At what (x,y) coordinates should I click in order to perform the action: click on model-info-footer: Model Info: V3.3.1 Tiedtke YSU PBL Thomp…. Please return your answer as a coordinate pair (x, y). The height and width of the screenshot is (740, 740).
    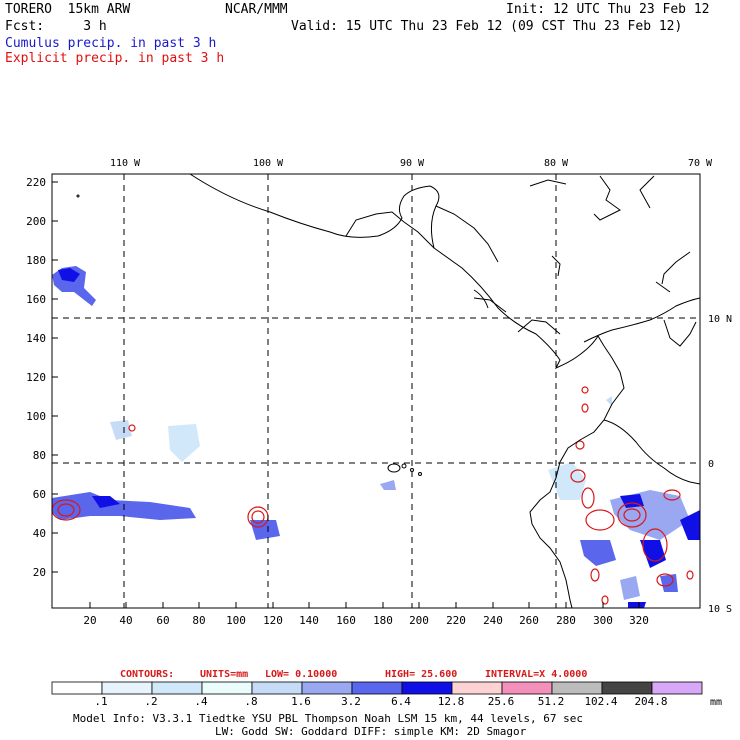
    Looking at the image, I should click on (328, 725).